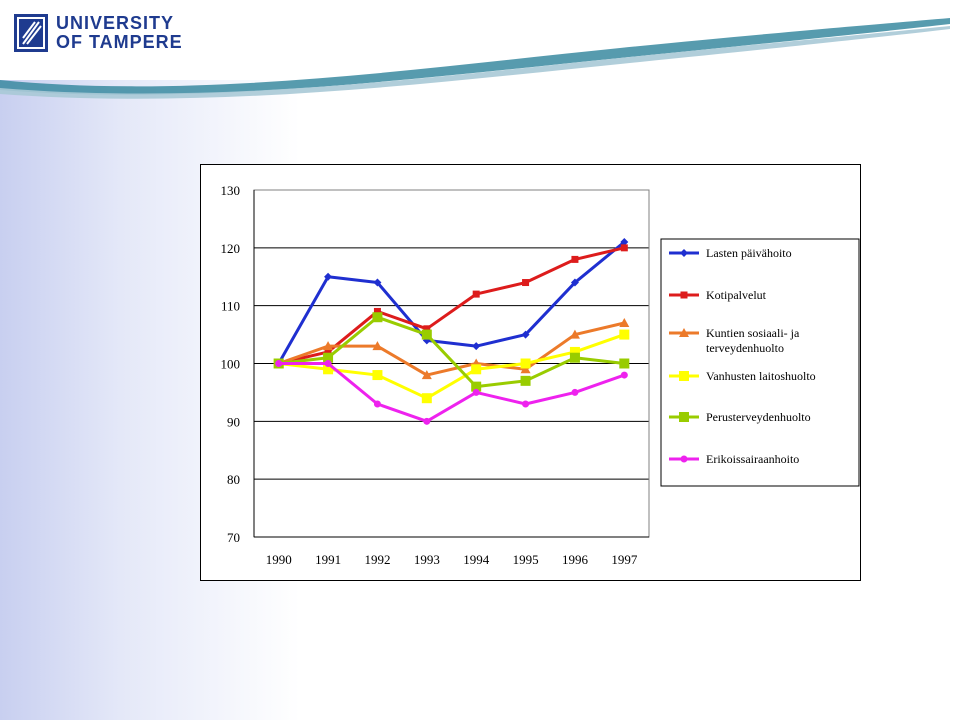 Image resolution: width=960 pixels, height=720 pixels. I want to click on x-tick-label: 1995, so click(526, 559).